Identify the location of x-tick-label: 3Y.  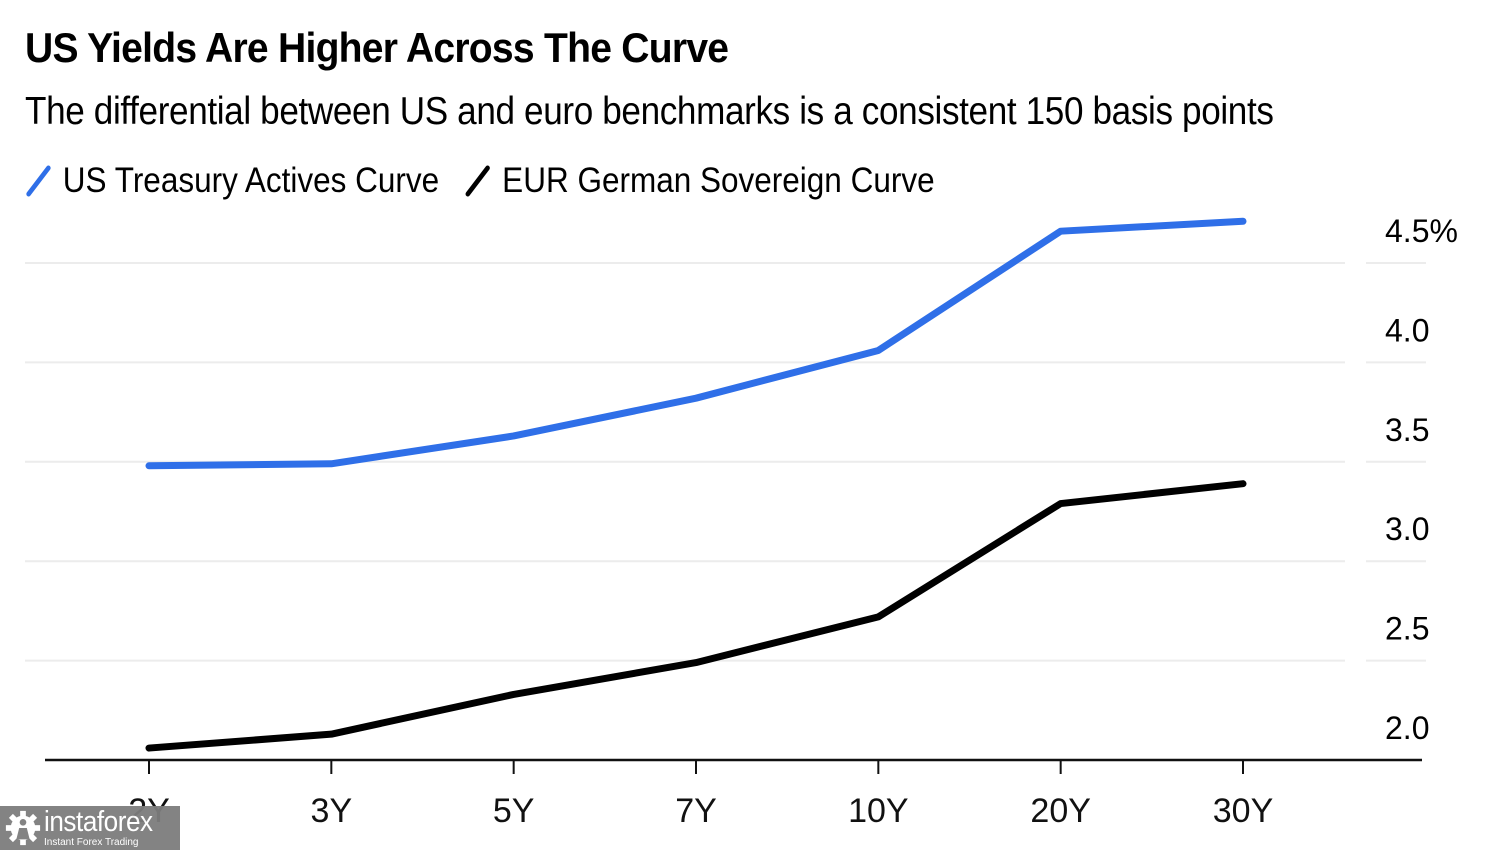
(332, 811).